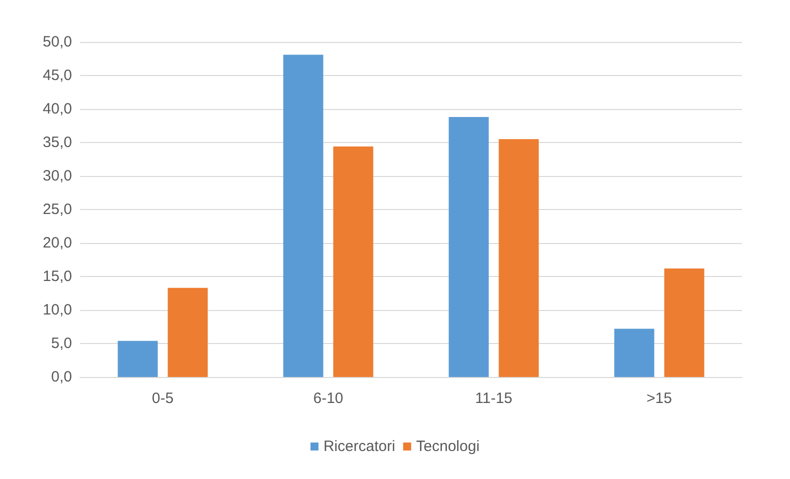 This screenshot has height=479, width=790. Describe the element at coordinates (57, 75) in the screenshot. I see `y-tick-label: 45,0` at that location.